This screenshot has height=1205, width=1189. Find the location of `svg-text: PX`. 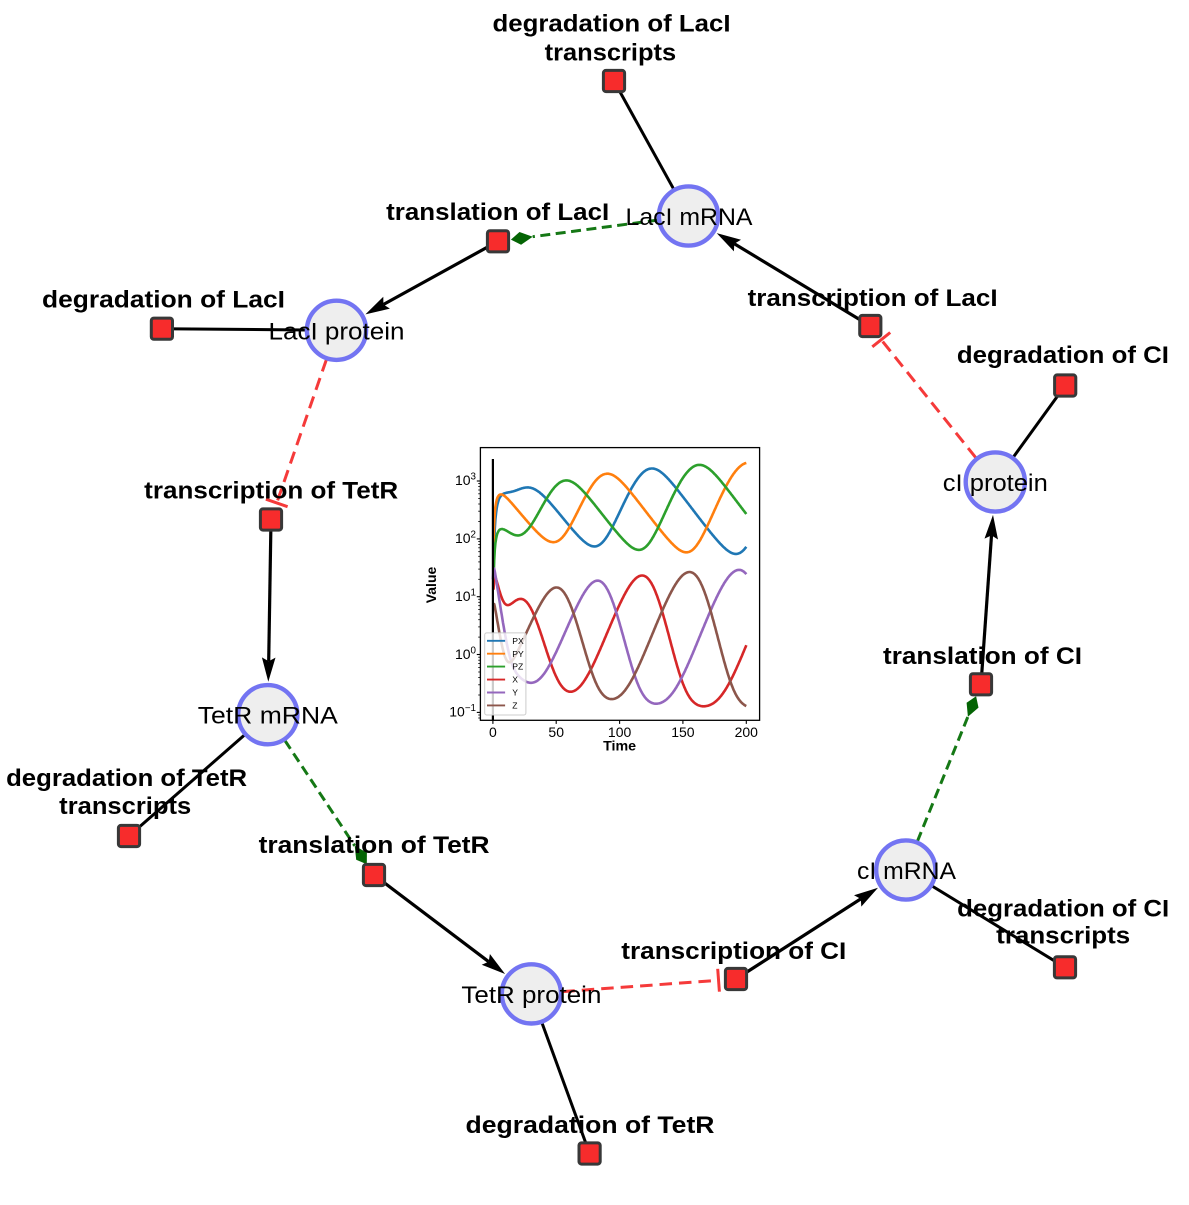

svg-text: PX is located at coordinates (518, 641).